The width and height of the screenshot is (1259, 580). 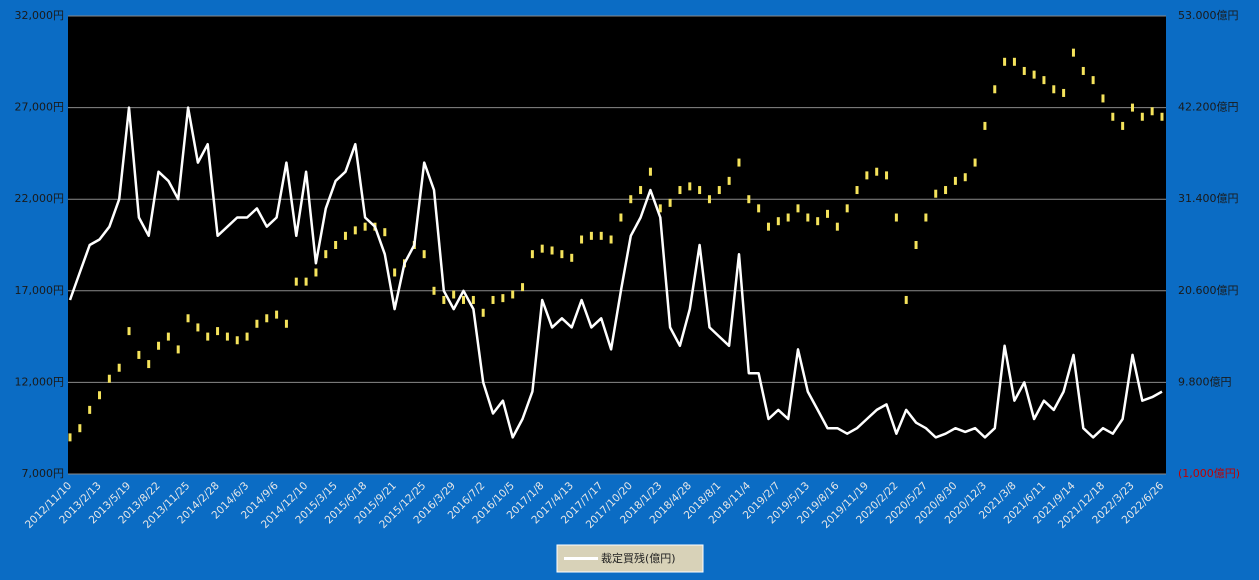 What do you see at coordinates (40, 381) in the screenshot?
I see `y-tick-label: 12,000円` at bounding box center [40, 381].